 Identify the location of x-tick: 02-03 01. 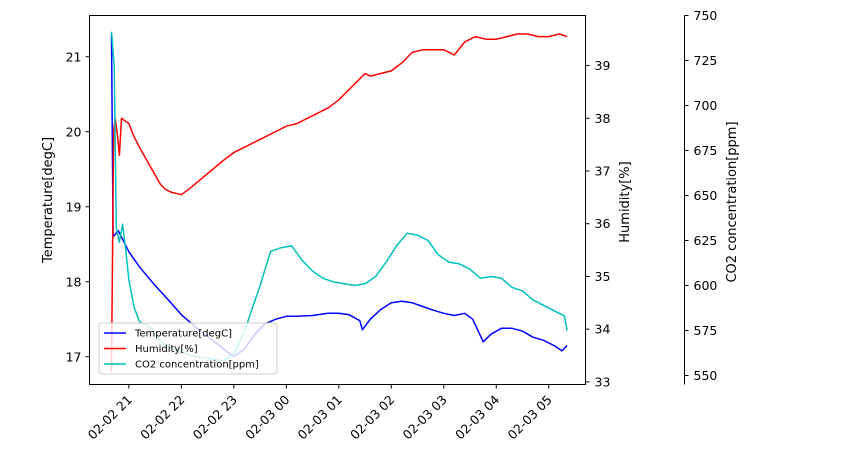
(320, 413).